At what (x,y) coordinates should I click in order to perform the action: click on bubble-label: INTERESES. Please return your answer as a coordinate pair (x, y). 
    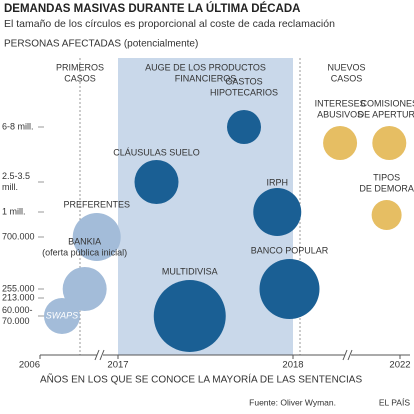
    Looking at the image, I should click on (340, 103).